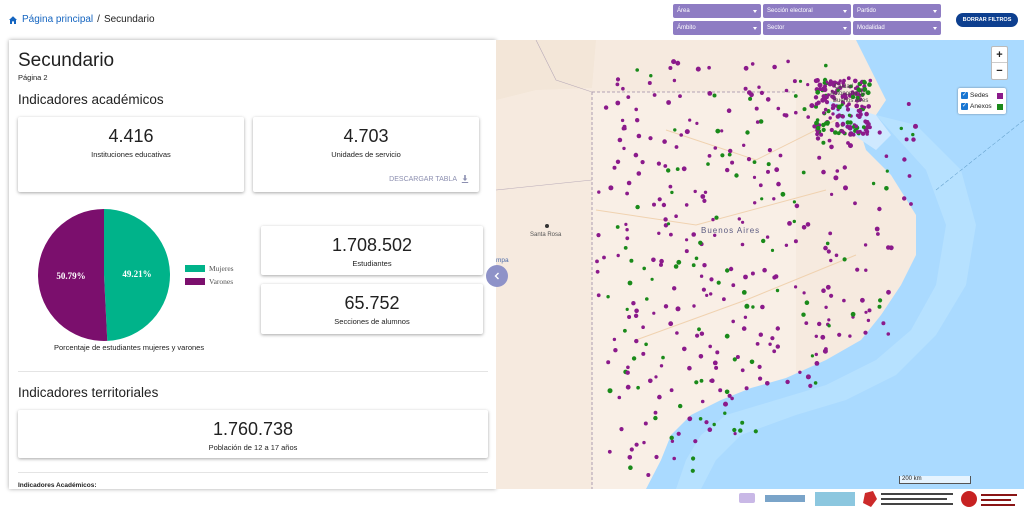 Image resolution: width=1024 pixels, height=510 pixels. What do you see at coordinates (982, 106) in the screenshot?
I see `layer-anexos: ✓ Anexos` at bounding box center [982, 106].